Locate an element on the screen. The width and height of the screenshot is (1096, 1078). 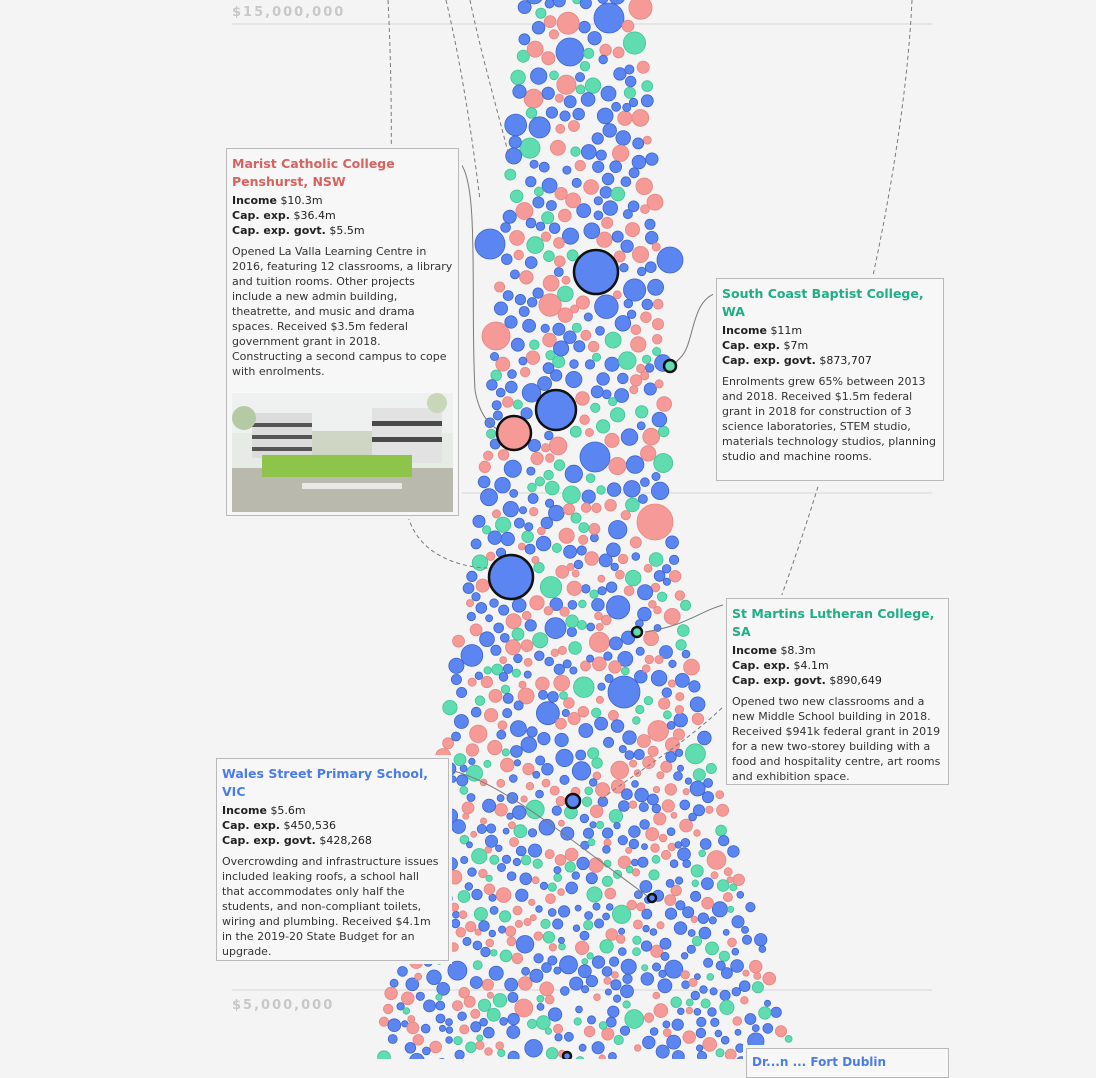
callout-title: Dr...n ... Fort Dublin is located at coordinates (819, 1062).